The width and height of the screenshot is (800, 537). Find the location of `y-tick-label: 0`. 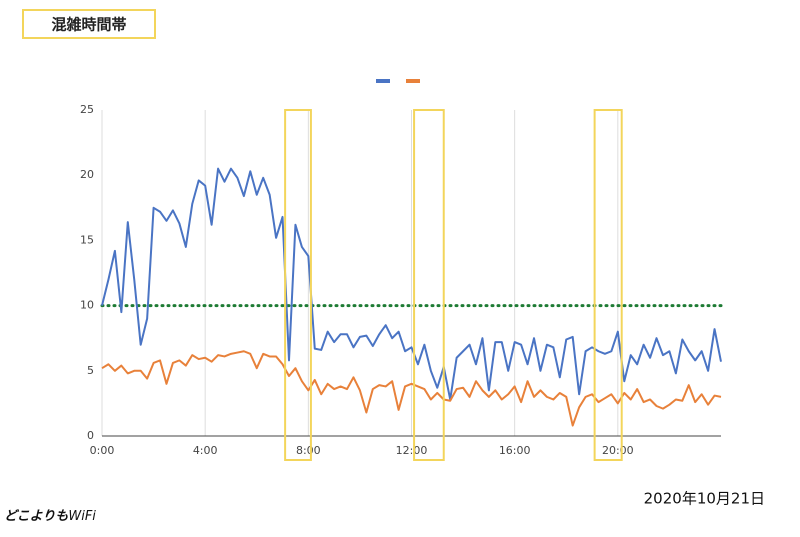

y-tick-label: 0 is located at coordinates (90, 435).